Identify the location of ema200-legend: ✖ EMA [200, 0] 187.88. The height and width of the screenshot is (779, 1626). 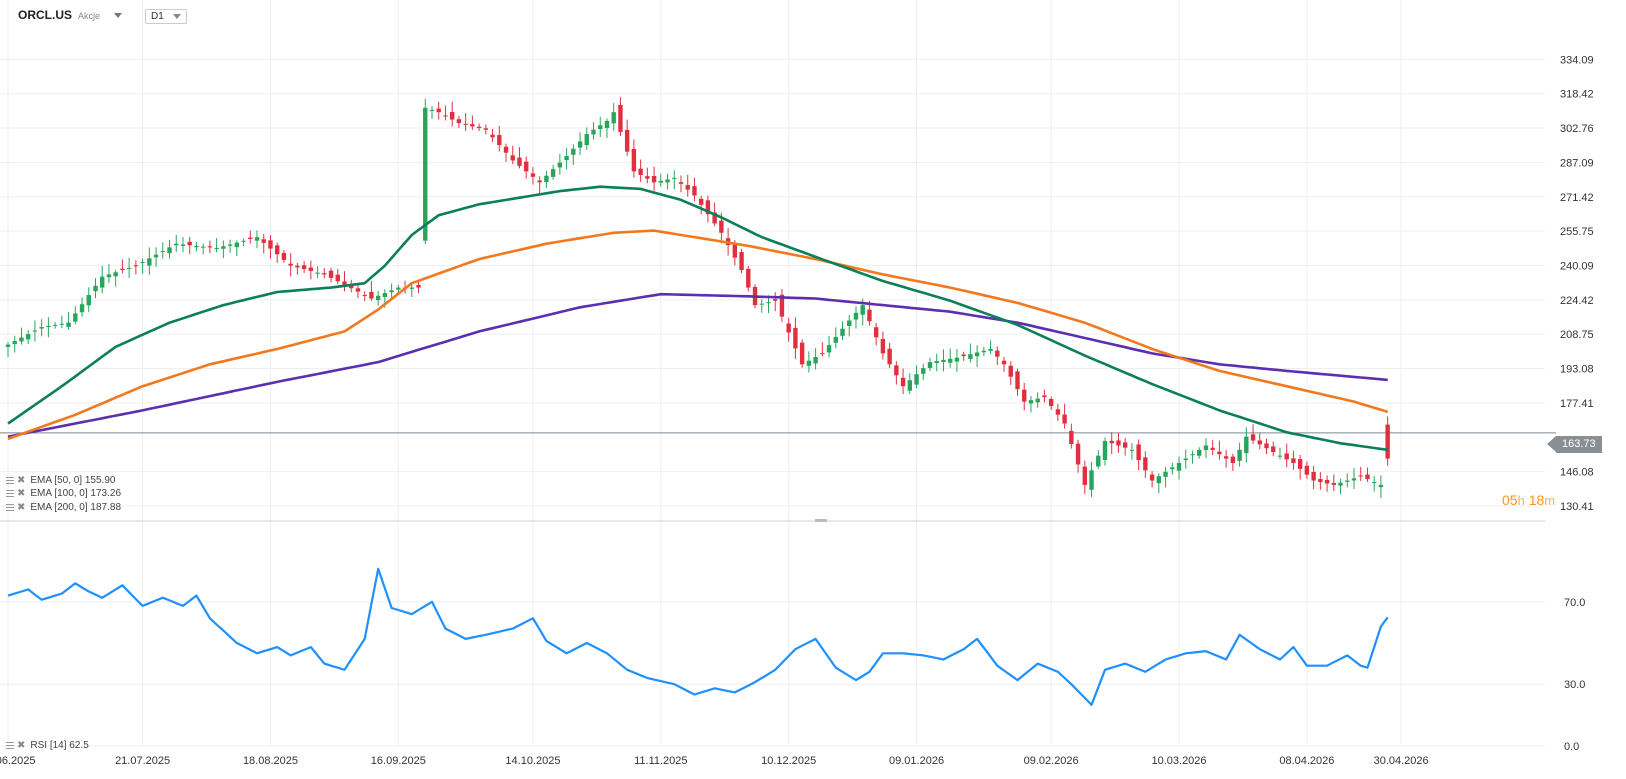
(63, 507).